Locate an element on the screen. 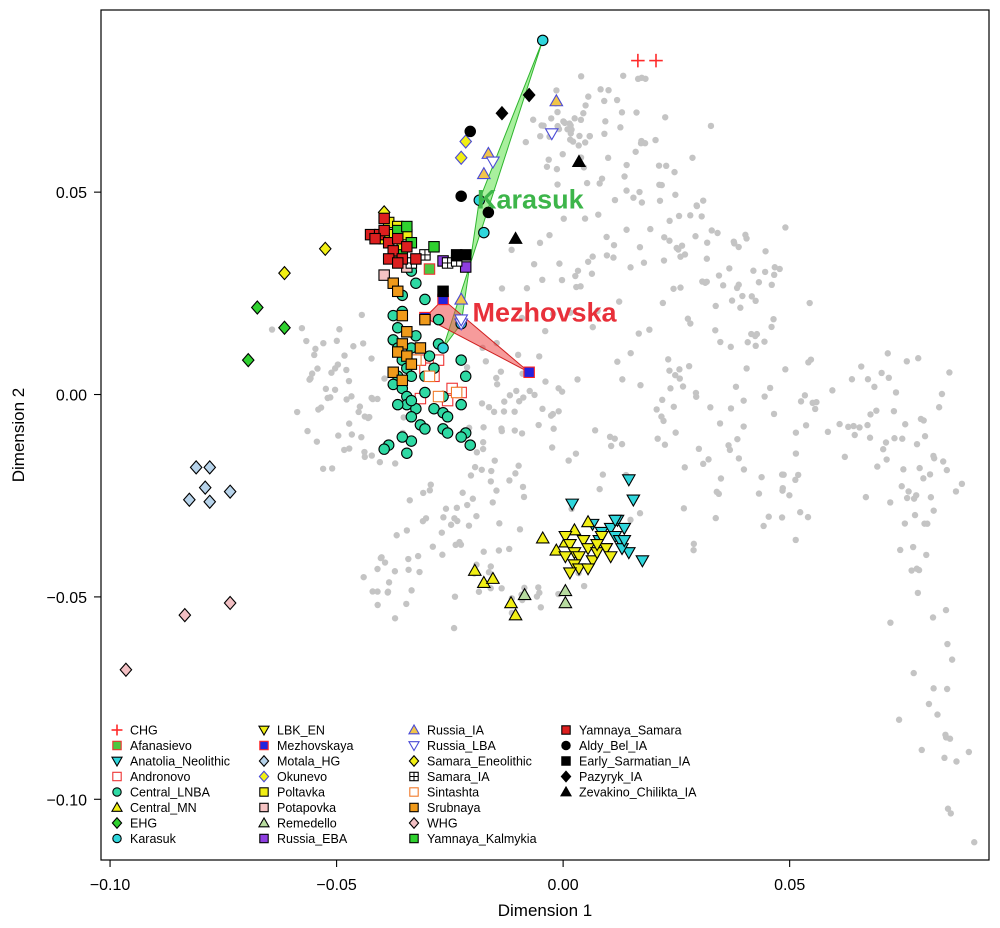 The image size is (1000, 928). y-axis-label: Dimension 2 is located at coordinates (18, 435).